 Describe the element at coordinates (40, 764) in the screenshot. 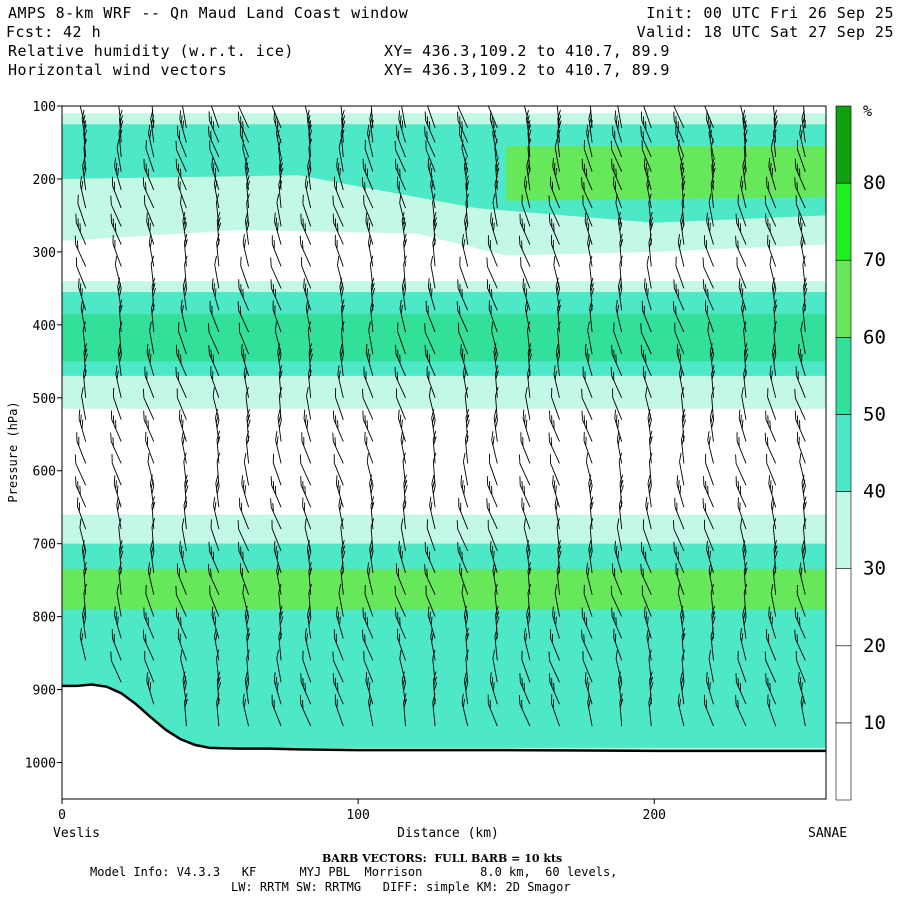

I see `y-tick-label: 1000` at that location.